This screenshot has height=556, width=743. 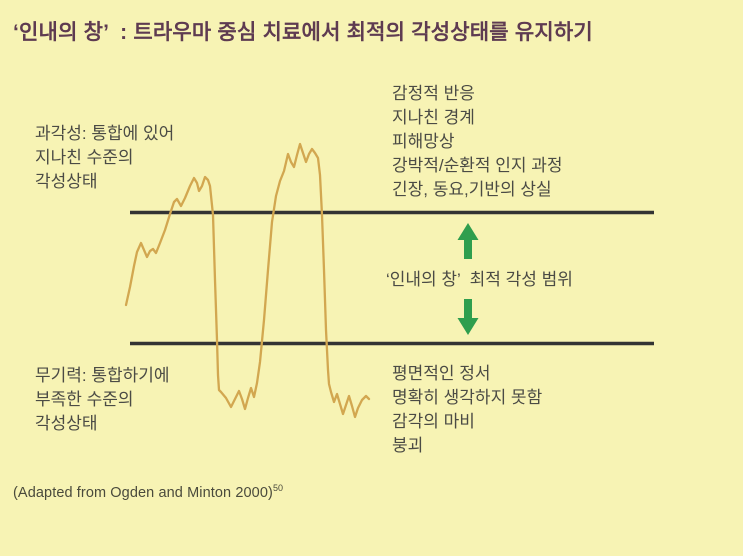 What do you see at coordinates (441, 373) in the screenshot?
I see `hypoarousal-symptom: 평면적인 정서` at bounding box center [441, 373].